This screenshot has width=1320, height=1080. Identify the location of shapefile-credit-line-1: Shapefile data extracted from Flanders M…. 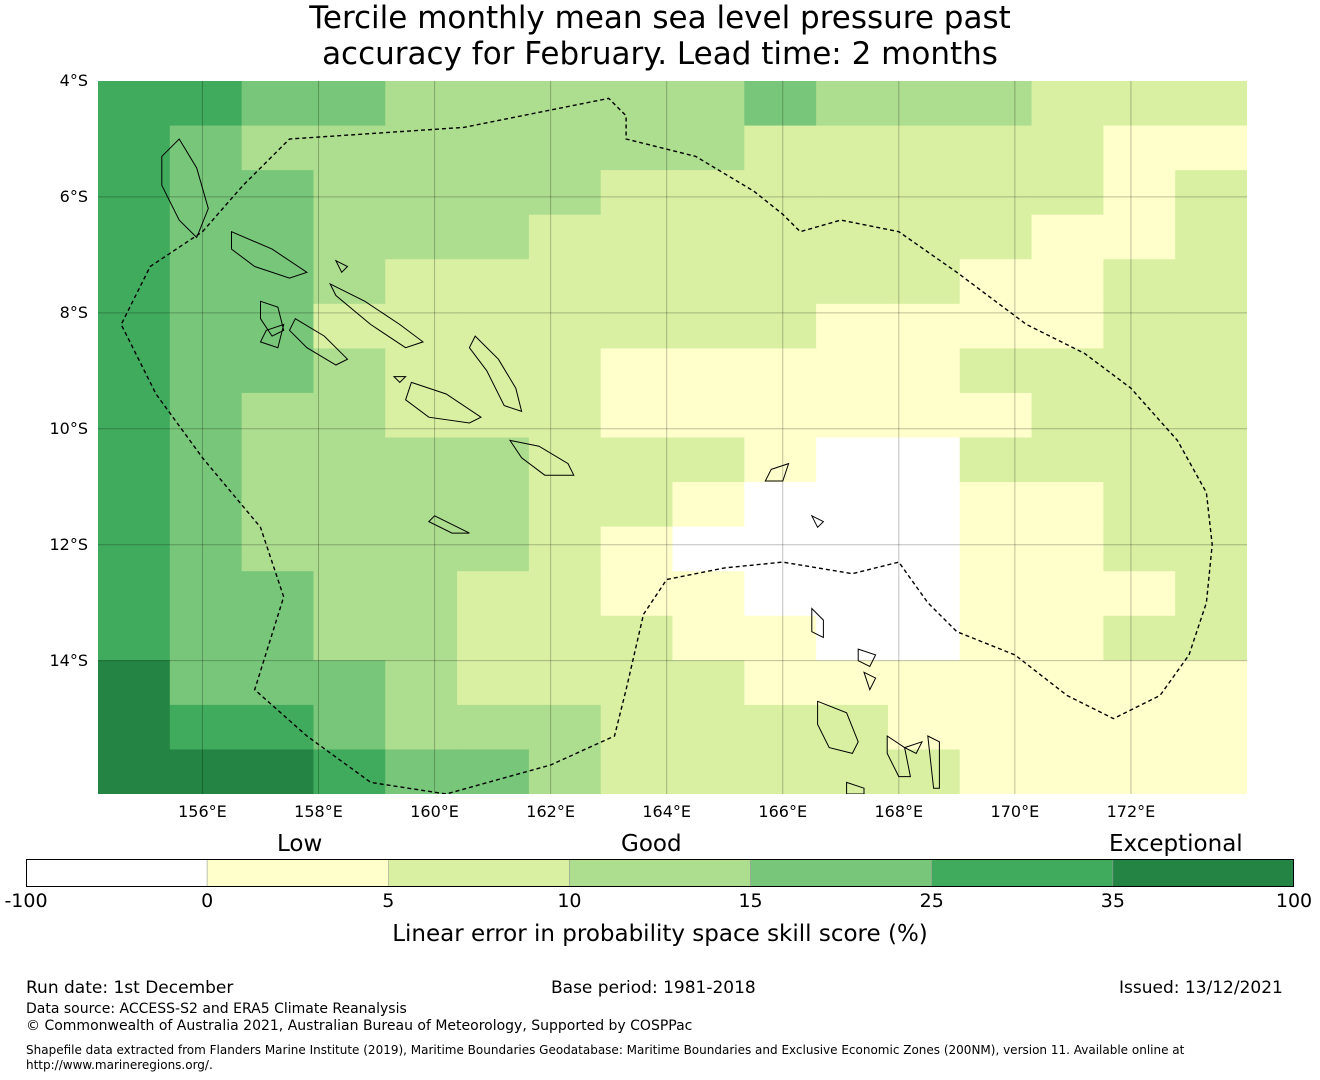
(605, 1050).